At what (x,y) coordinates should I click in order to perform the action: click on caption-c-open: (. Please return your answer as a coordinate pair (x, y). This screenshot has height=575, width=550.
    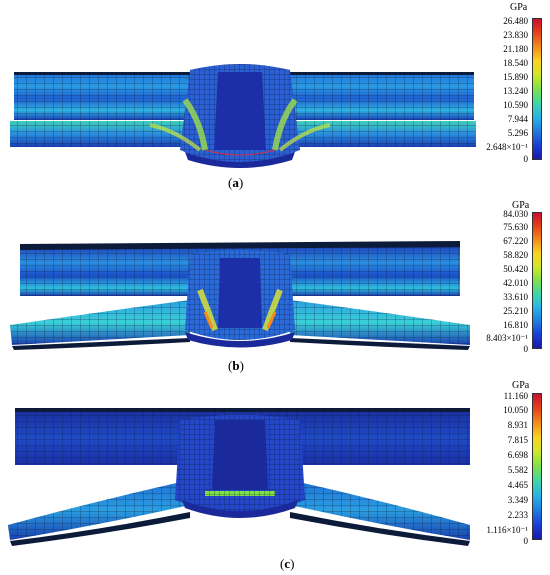
    Looking at the image, I should click on (282, 563).